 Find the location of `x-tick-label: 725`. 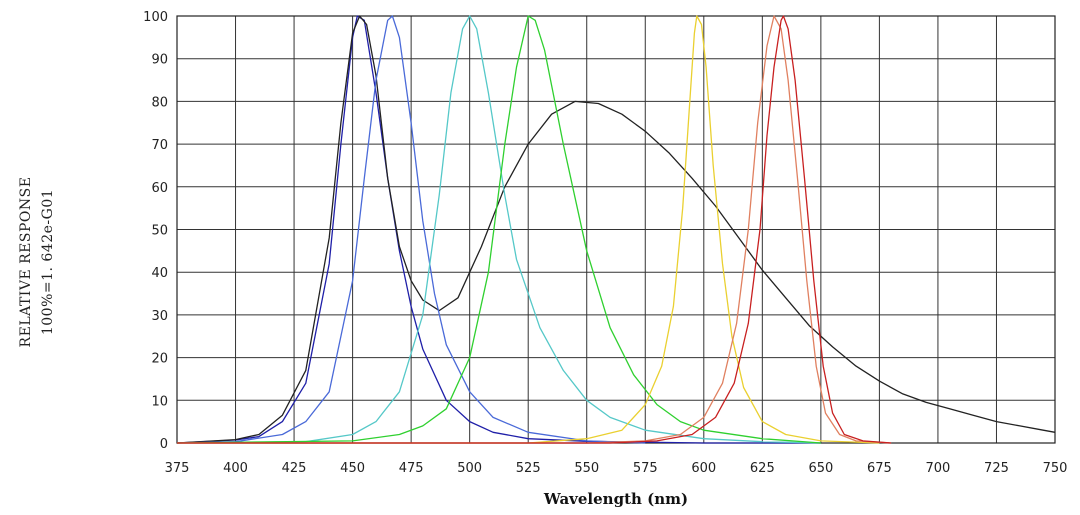

x-tick-label: 725 is located at coordinates (996, 468).